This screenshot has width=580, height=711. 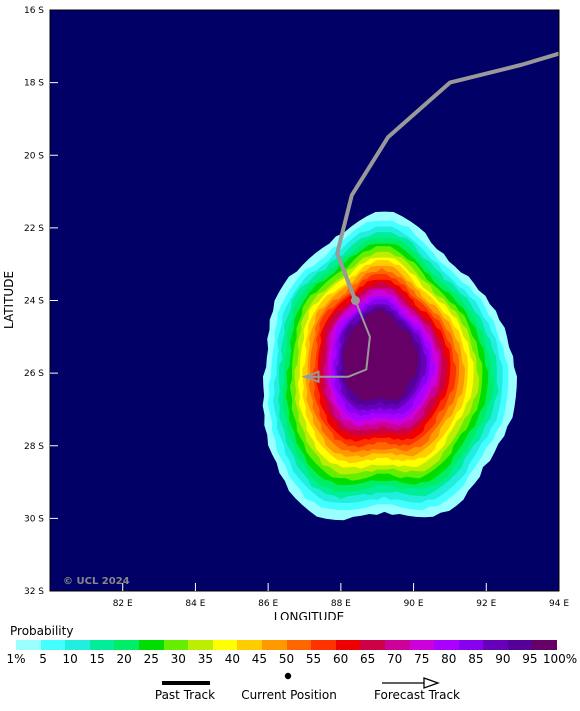 What do you see at coordinates (310, 377) in the screenshot?
I see `forecast-arrow-head` at bounding box center [310, 377].